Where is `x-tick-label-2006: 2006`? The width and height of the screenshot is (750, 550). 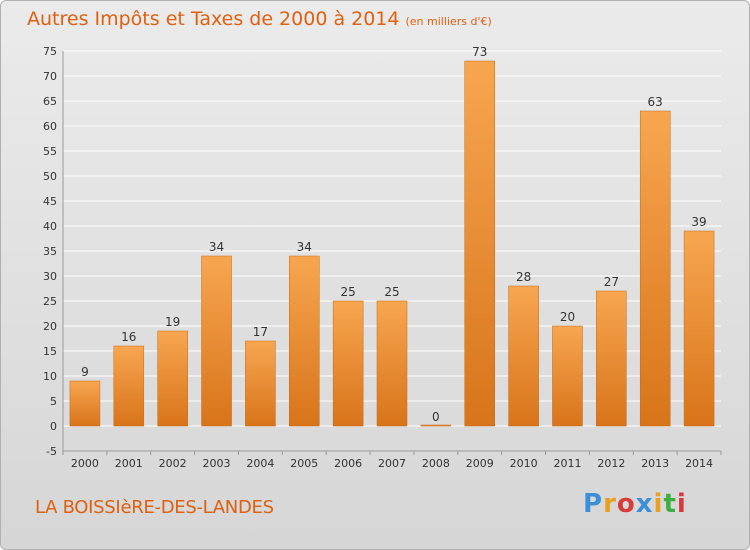
x-tick-label-2006: 2006 is located at coordinates (348, 463).